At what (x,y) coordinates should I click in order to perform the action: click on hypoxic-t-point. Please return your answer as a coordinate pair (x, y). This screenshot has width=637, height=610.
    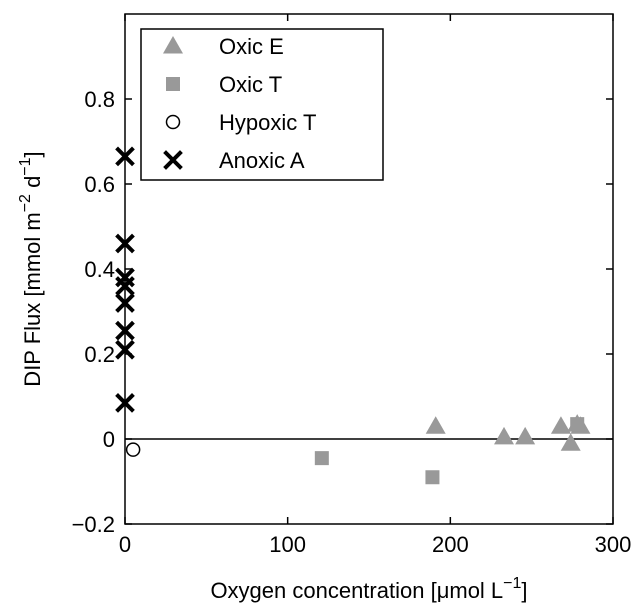
    Looking at the image, I should click on (133, 449).